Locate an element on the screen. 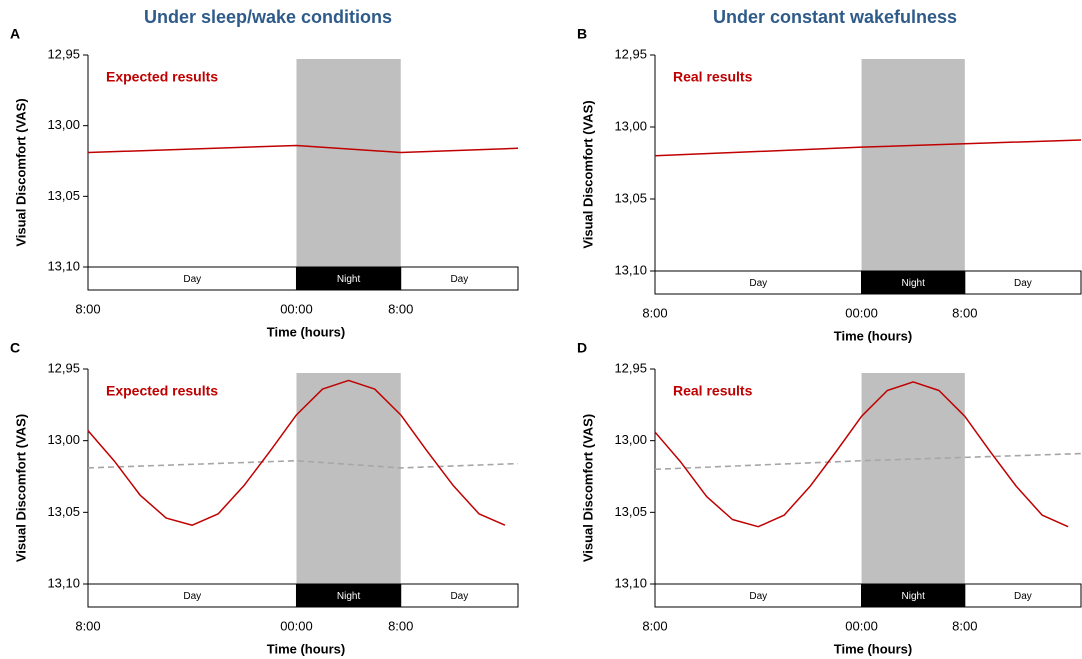 The width and height of the screenshot is (1082, 659). panel-letter: B is located at coordinates (582, 34).